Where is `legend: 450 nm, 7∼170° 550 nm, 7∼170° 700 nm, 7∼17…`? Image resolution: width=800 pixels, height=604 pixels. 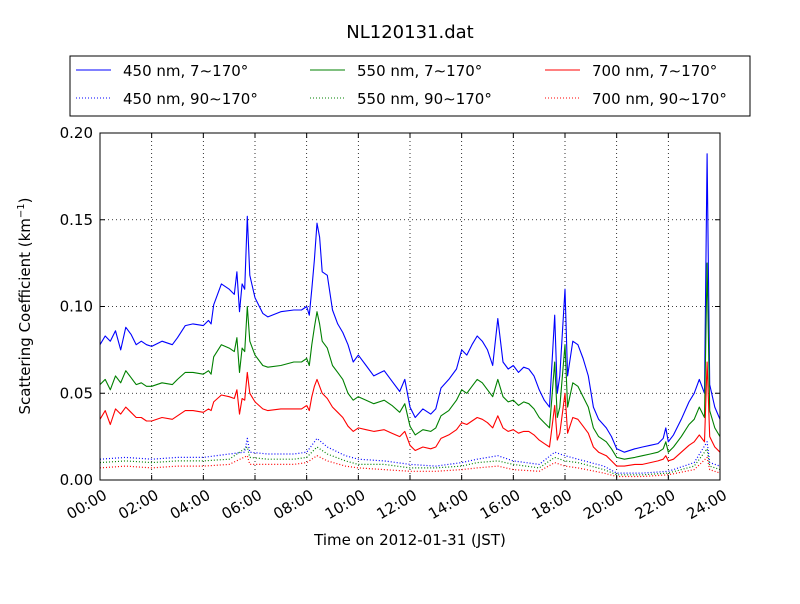
legend: 450 nm, 7∼170° 550 nm, 7∼170° 700 nm, 7∼17… is located at coordinates (410, 86).